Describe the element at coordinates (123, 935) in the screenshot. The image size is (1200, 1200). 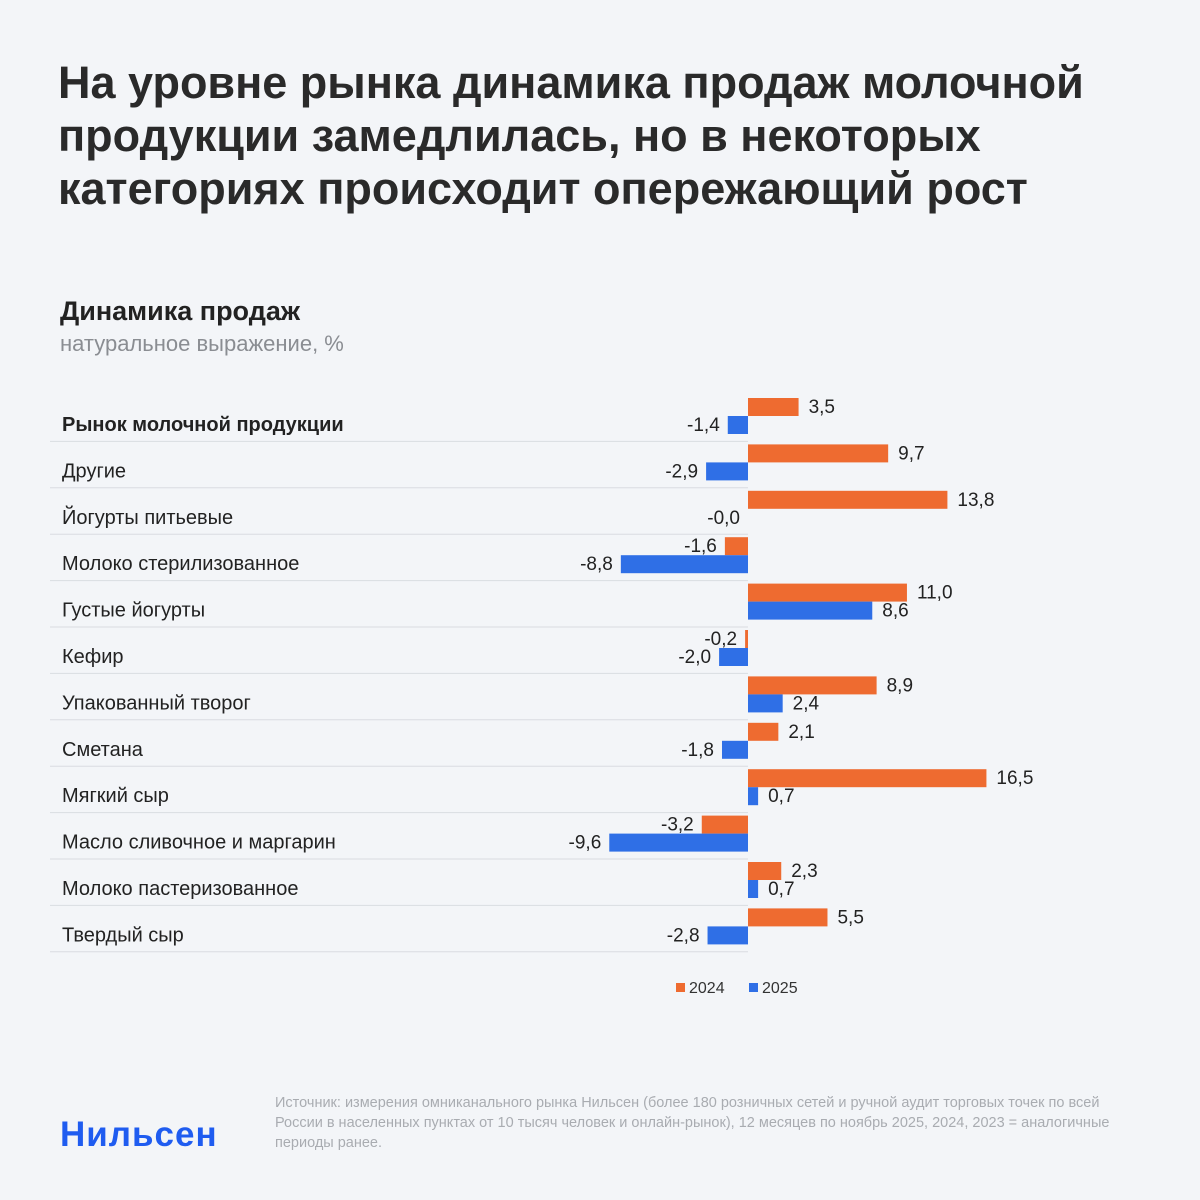
I see `category-label: Твердый сыр` at that location.